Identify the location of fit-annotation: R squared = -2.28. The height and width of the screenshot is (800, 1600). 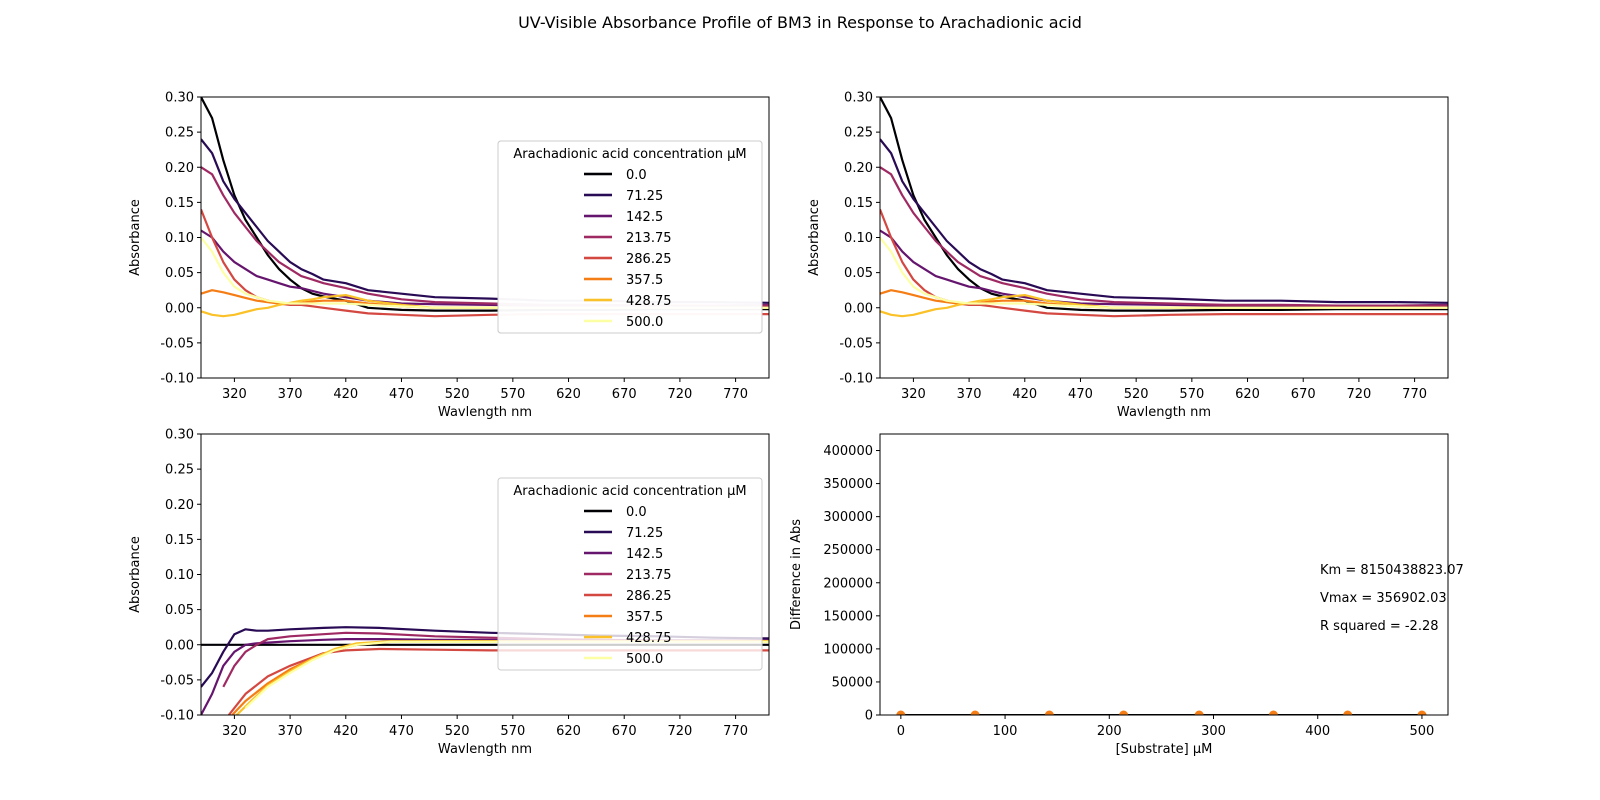
(1379, 626).